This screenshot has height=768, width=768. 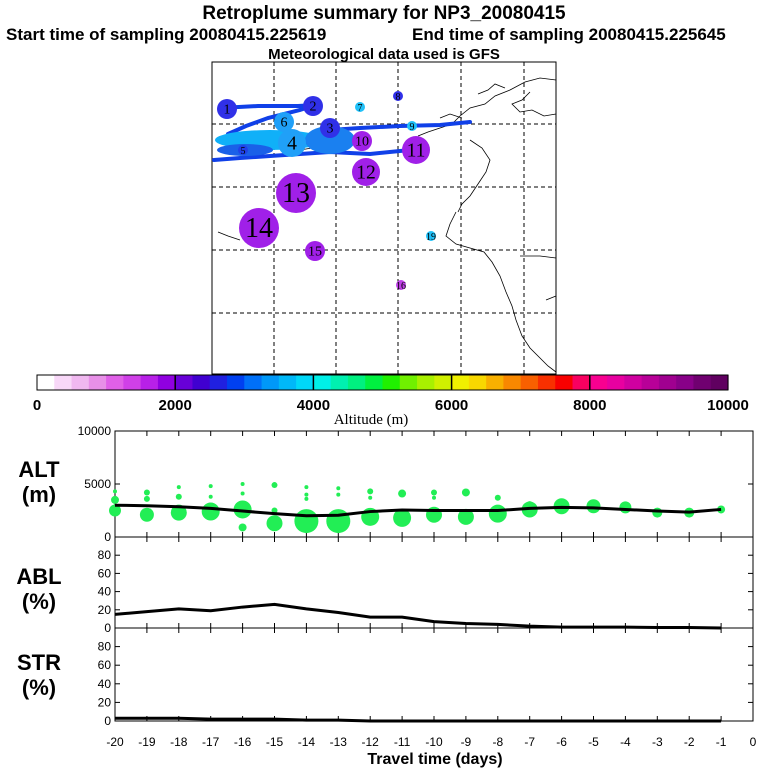 I want to click on x-tick-label: -16, so click(x=243, y=742).